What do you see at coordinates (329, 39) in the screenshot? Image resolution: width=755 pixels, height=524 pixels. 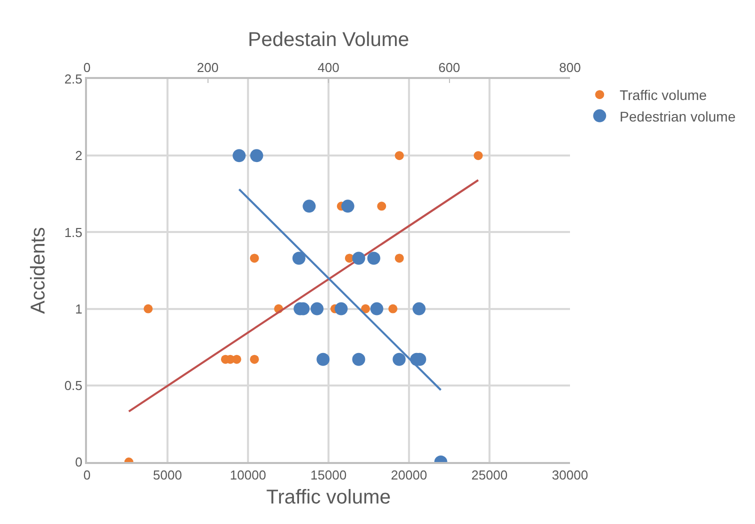 I see `x2-axis-title: Pedestain Volume` at bounding box center [329, 39].